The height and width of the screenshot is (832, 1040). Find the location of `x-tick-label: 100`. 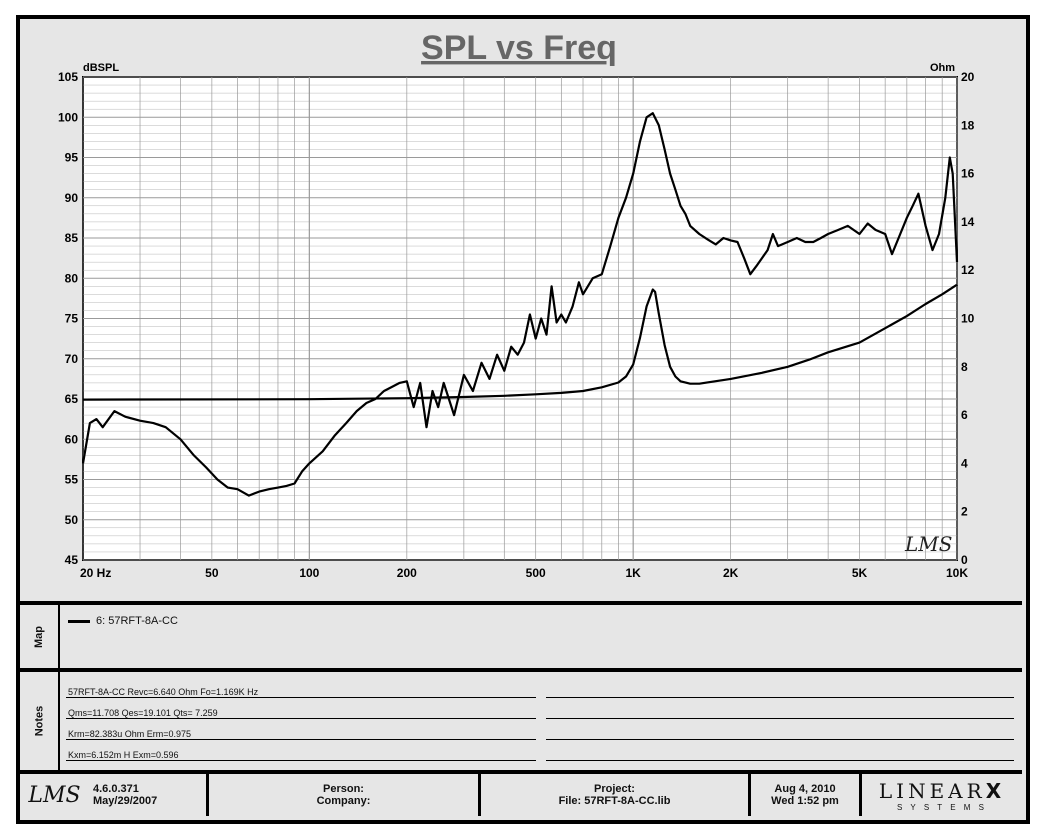

x-tick-label: 100 is located at coordinates (309, 573).